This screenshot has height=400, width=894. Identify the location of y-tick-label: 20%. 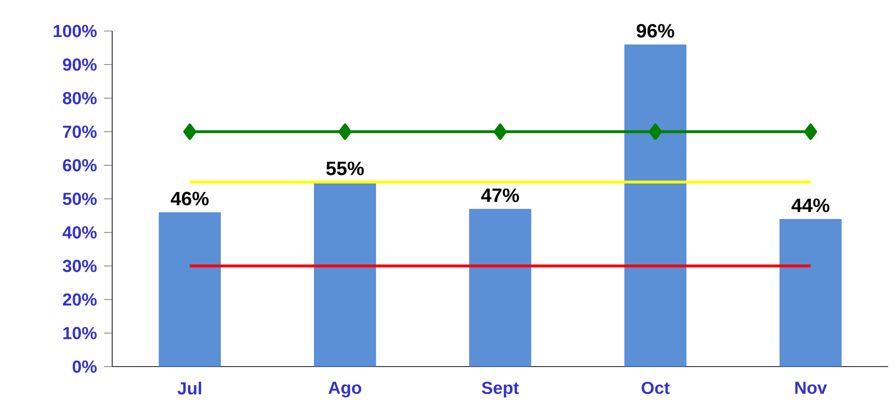
(79, 300).